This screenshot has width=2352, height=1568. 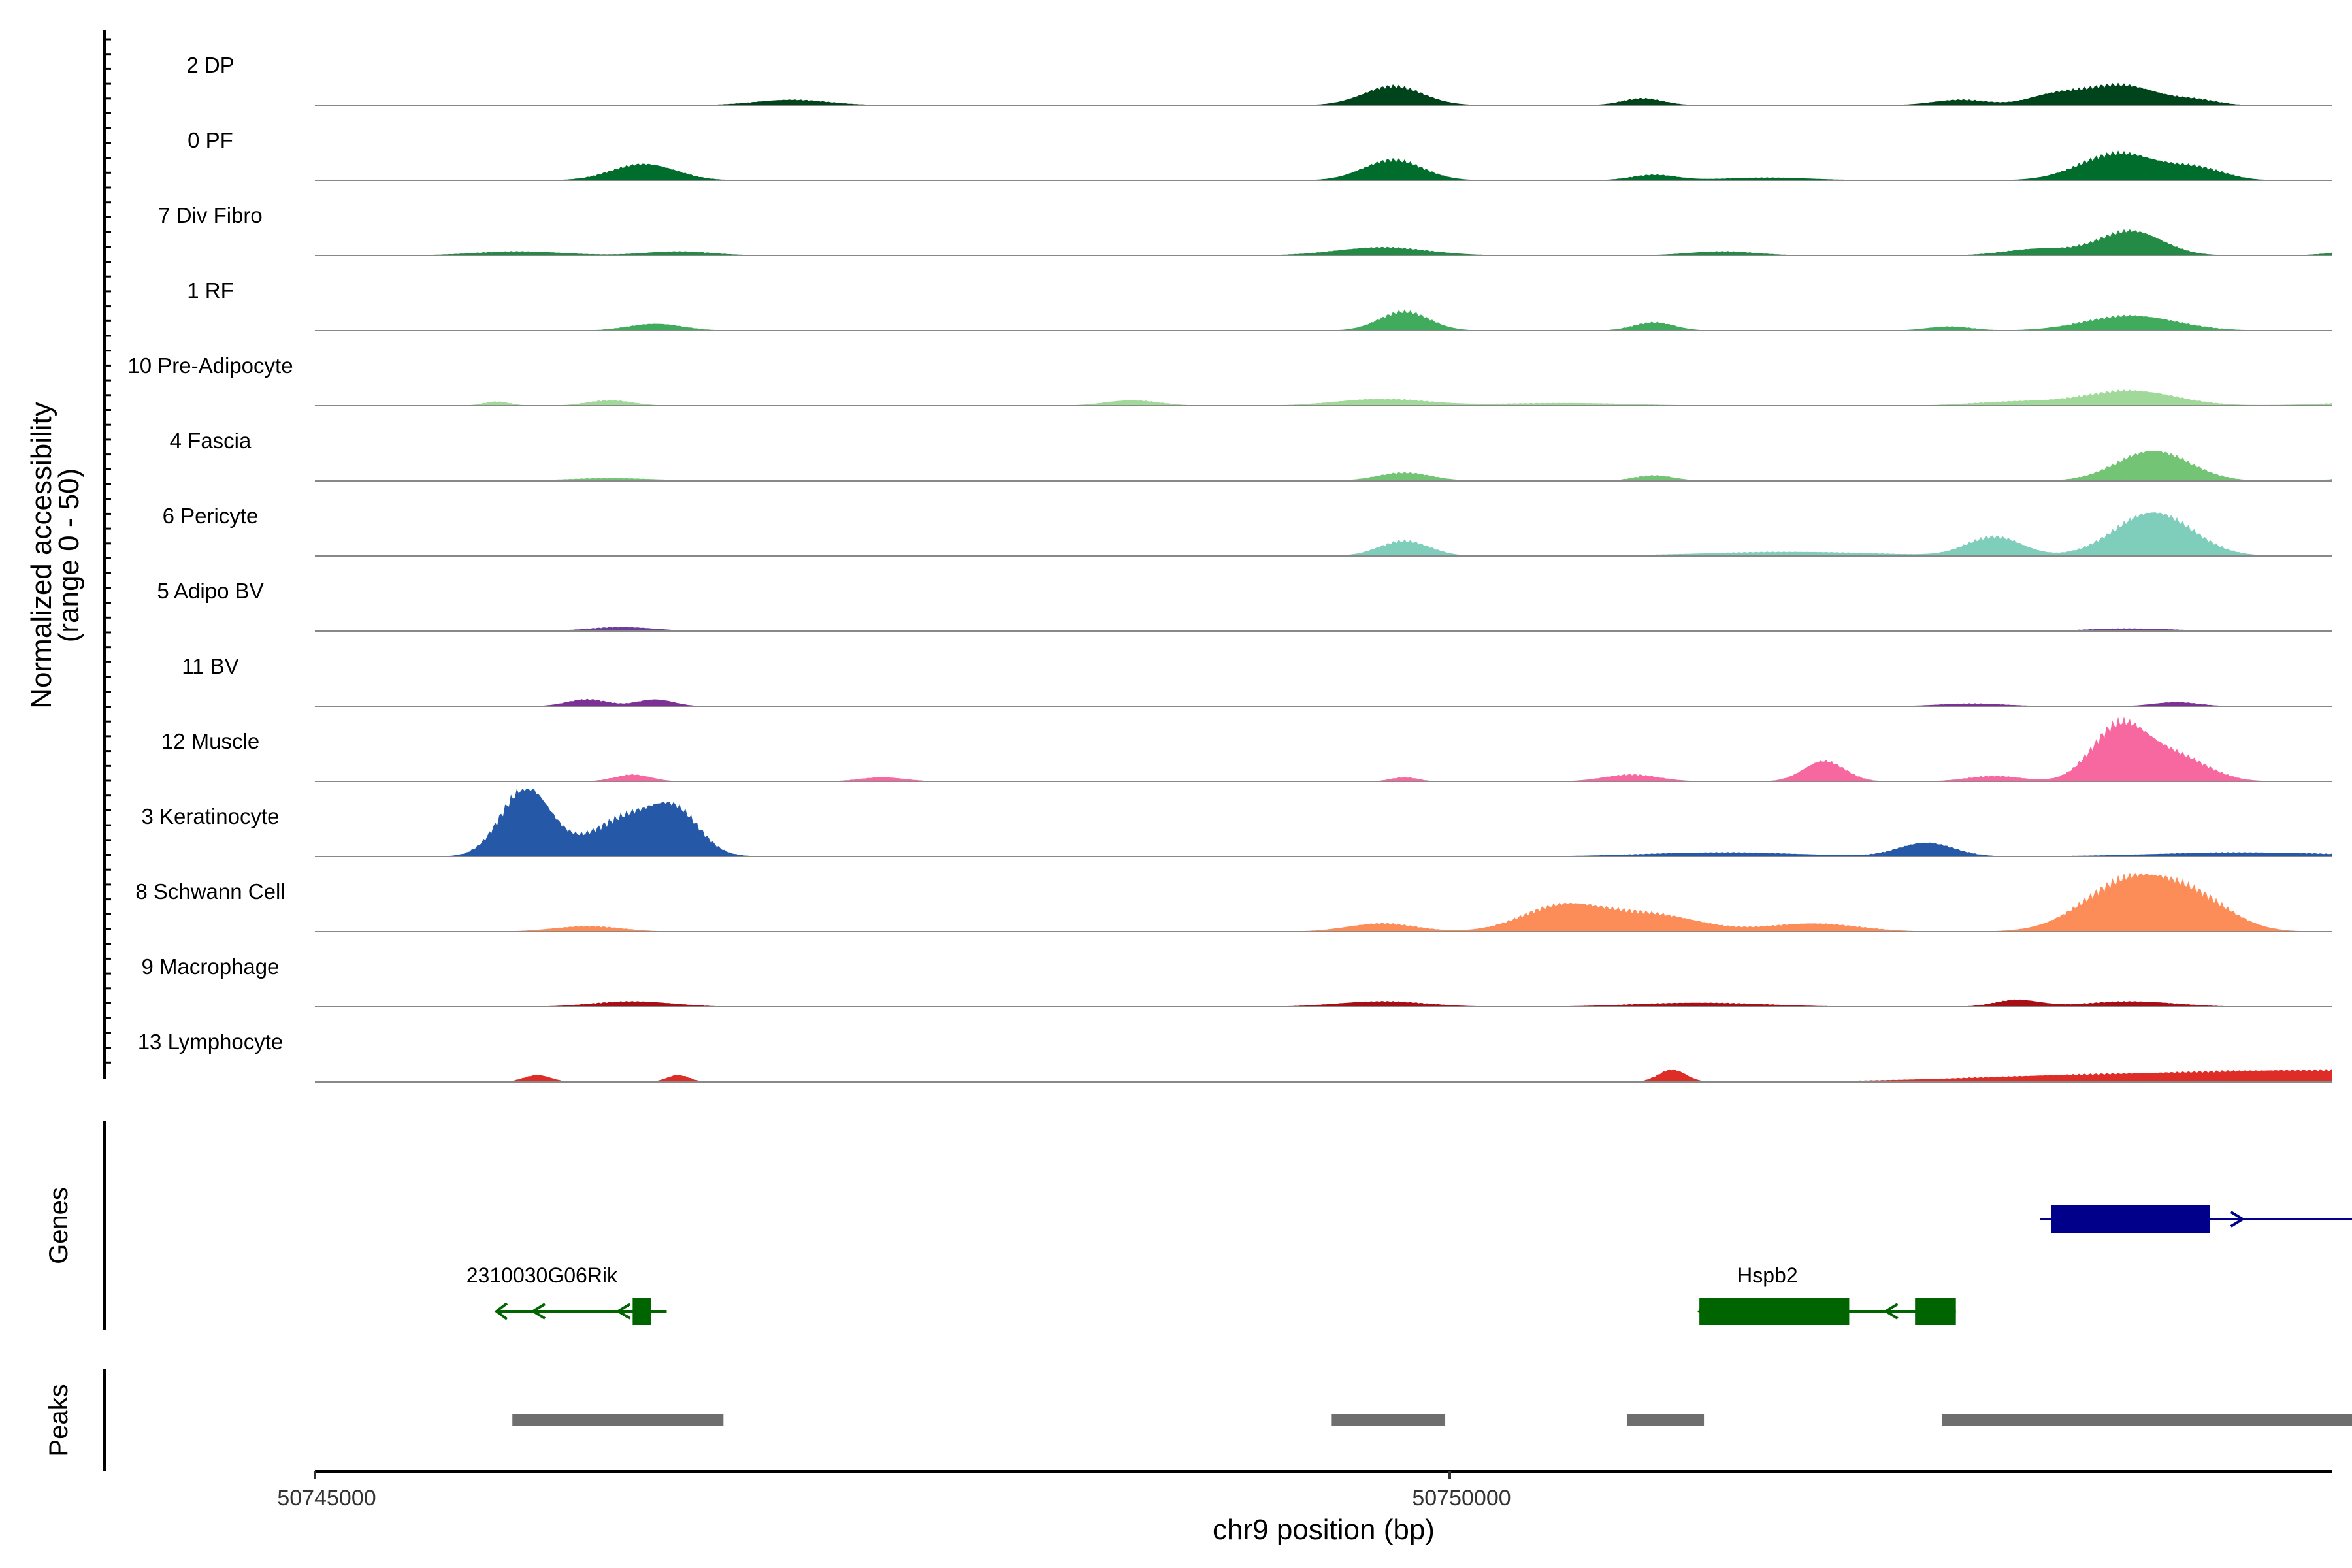 What do you see at coordinates (1259, 79) in the screenshot?
I see `coverage-track: 2 DP` at bounding box center [1259, 79].